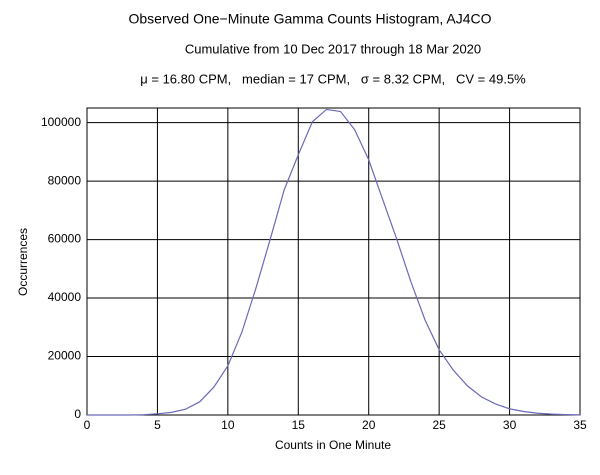 Image resolution: width=600 pixels, height=475 pixels. I want to click on x-tick-label: 5, so click(157, 425).